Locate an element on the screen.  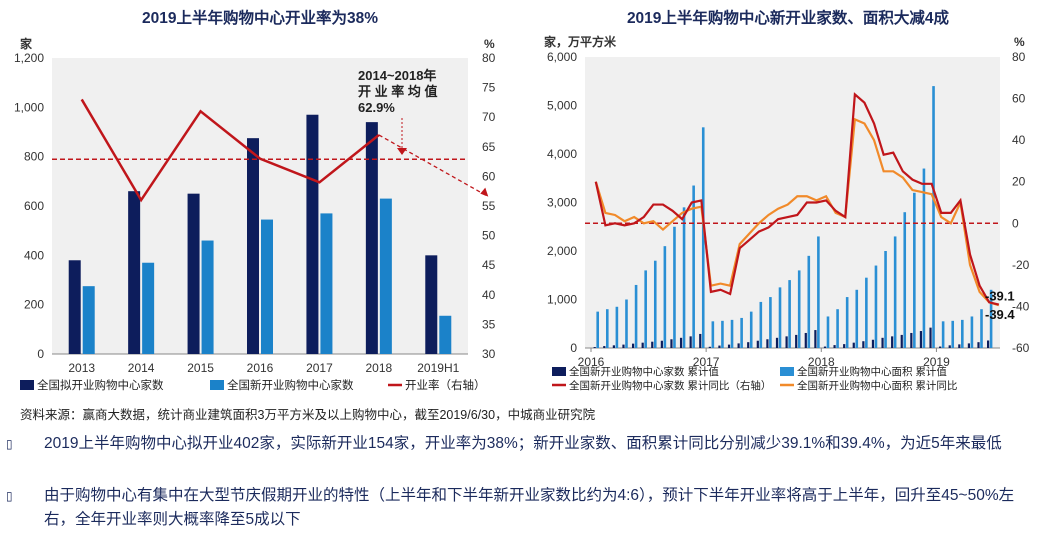
bar-opened is located at coordinates (326, 283).